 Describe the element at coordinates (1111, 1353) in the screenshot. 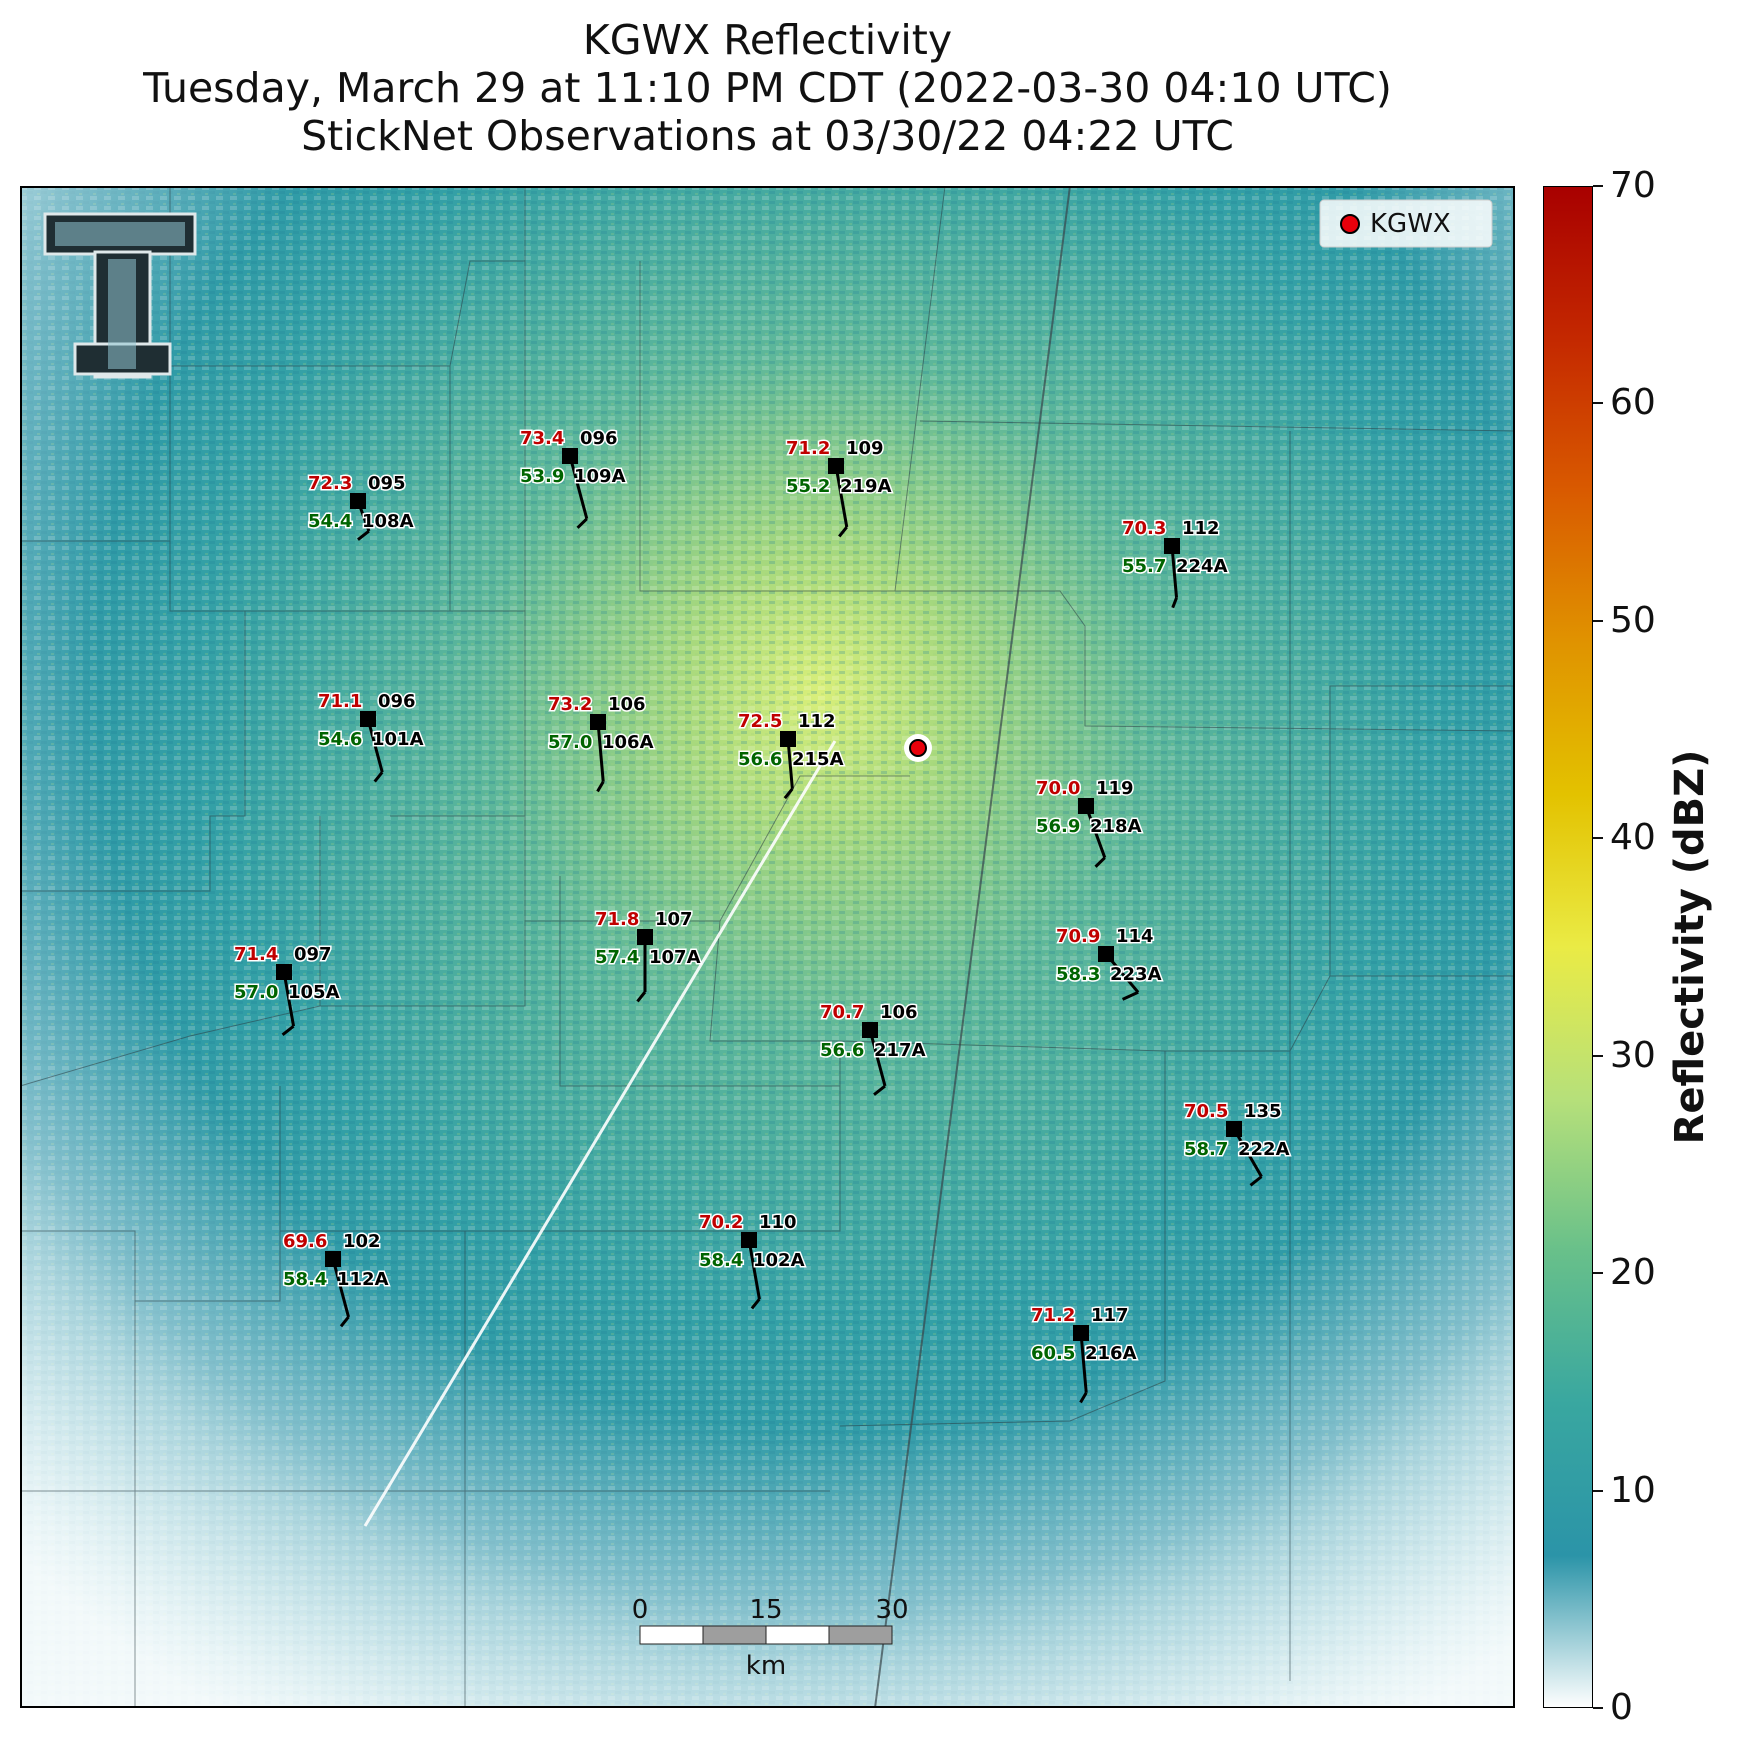

I see `station-name: 216A` at that location.